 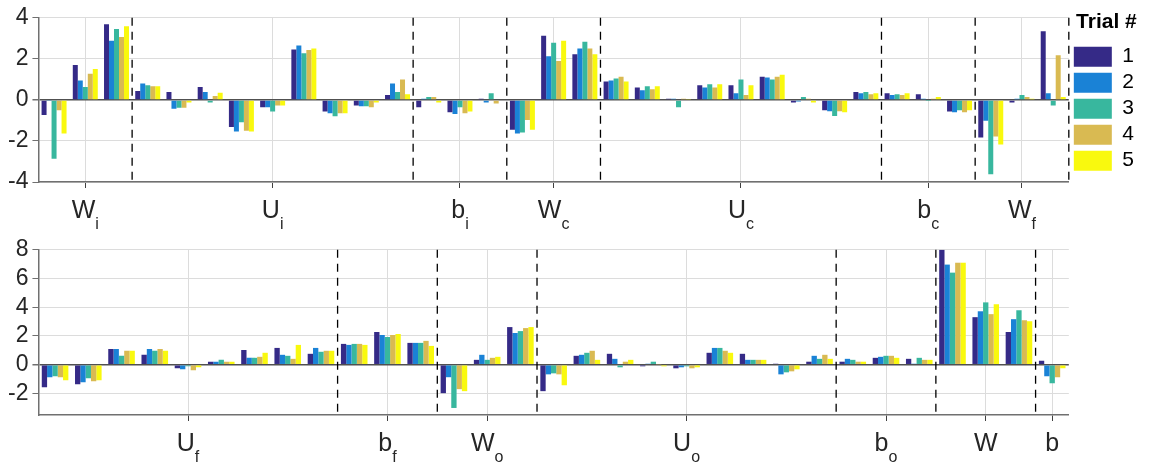 What do you see at coordinates (22, 305) in the screenshot?
I see `y-tick-label: 4` at bounding box center [22, 305].